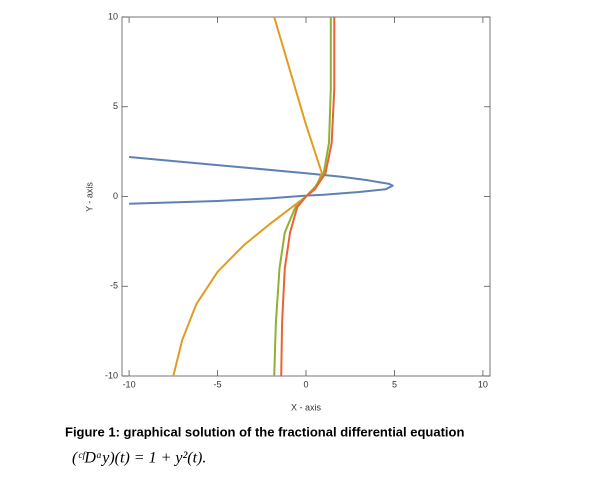  I want to click on y-tick-label: 10, so click(113, 16).